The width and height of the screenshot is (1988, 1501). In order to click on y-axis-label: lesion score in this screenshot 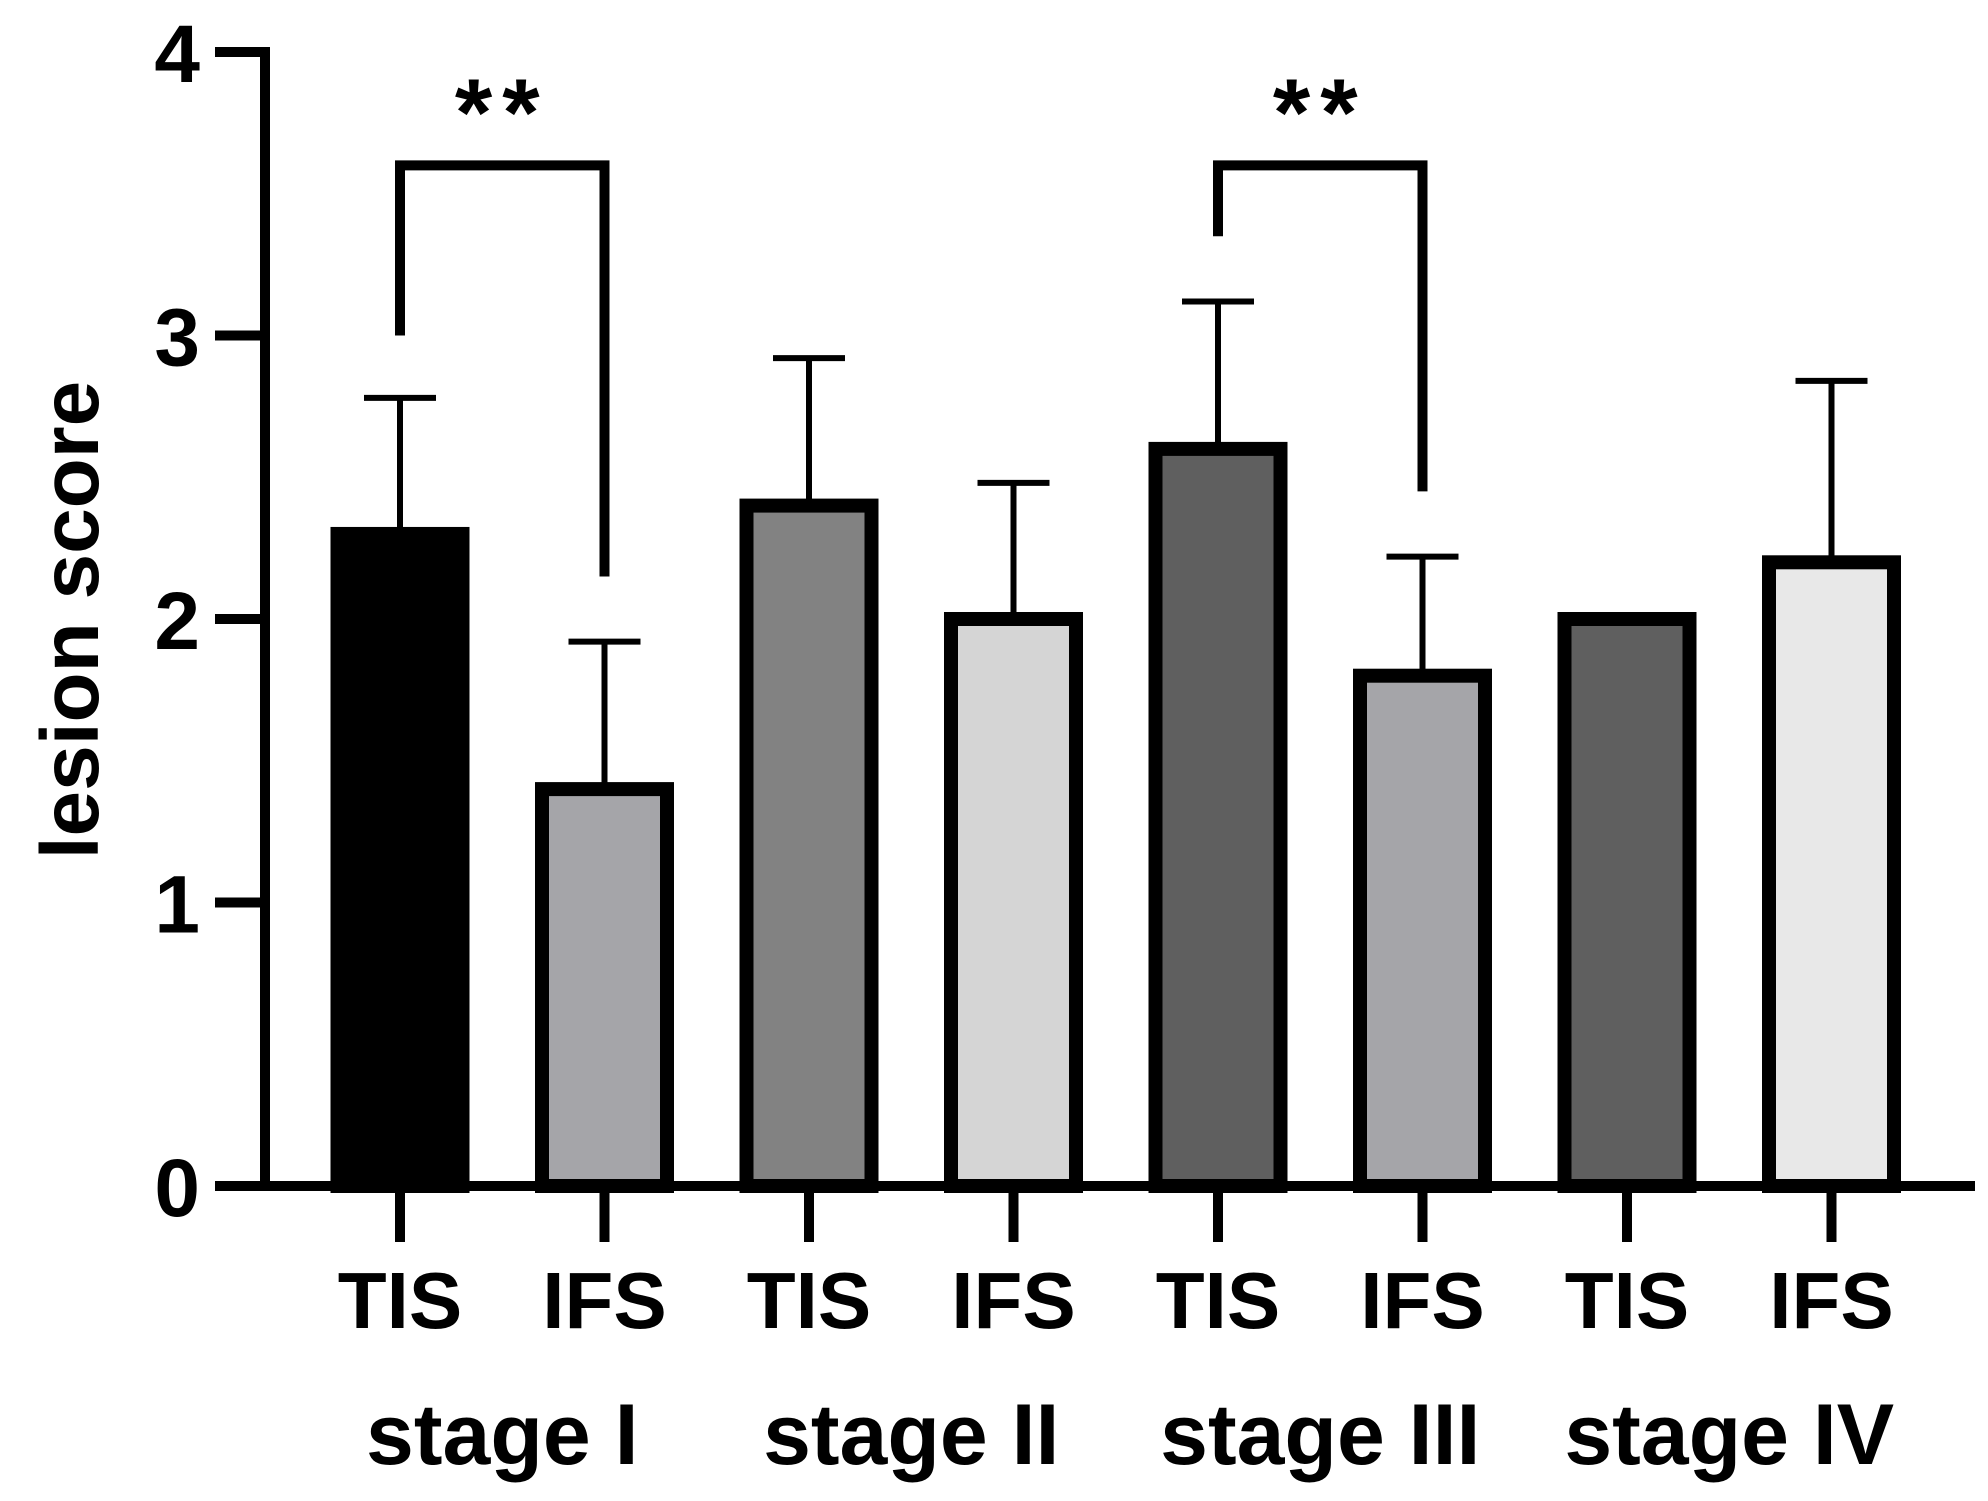, I will do `click(70, 620)`.